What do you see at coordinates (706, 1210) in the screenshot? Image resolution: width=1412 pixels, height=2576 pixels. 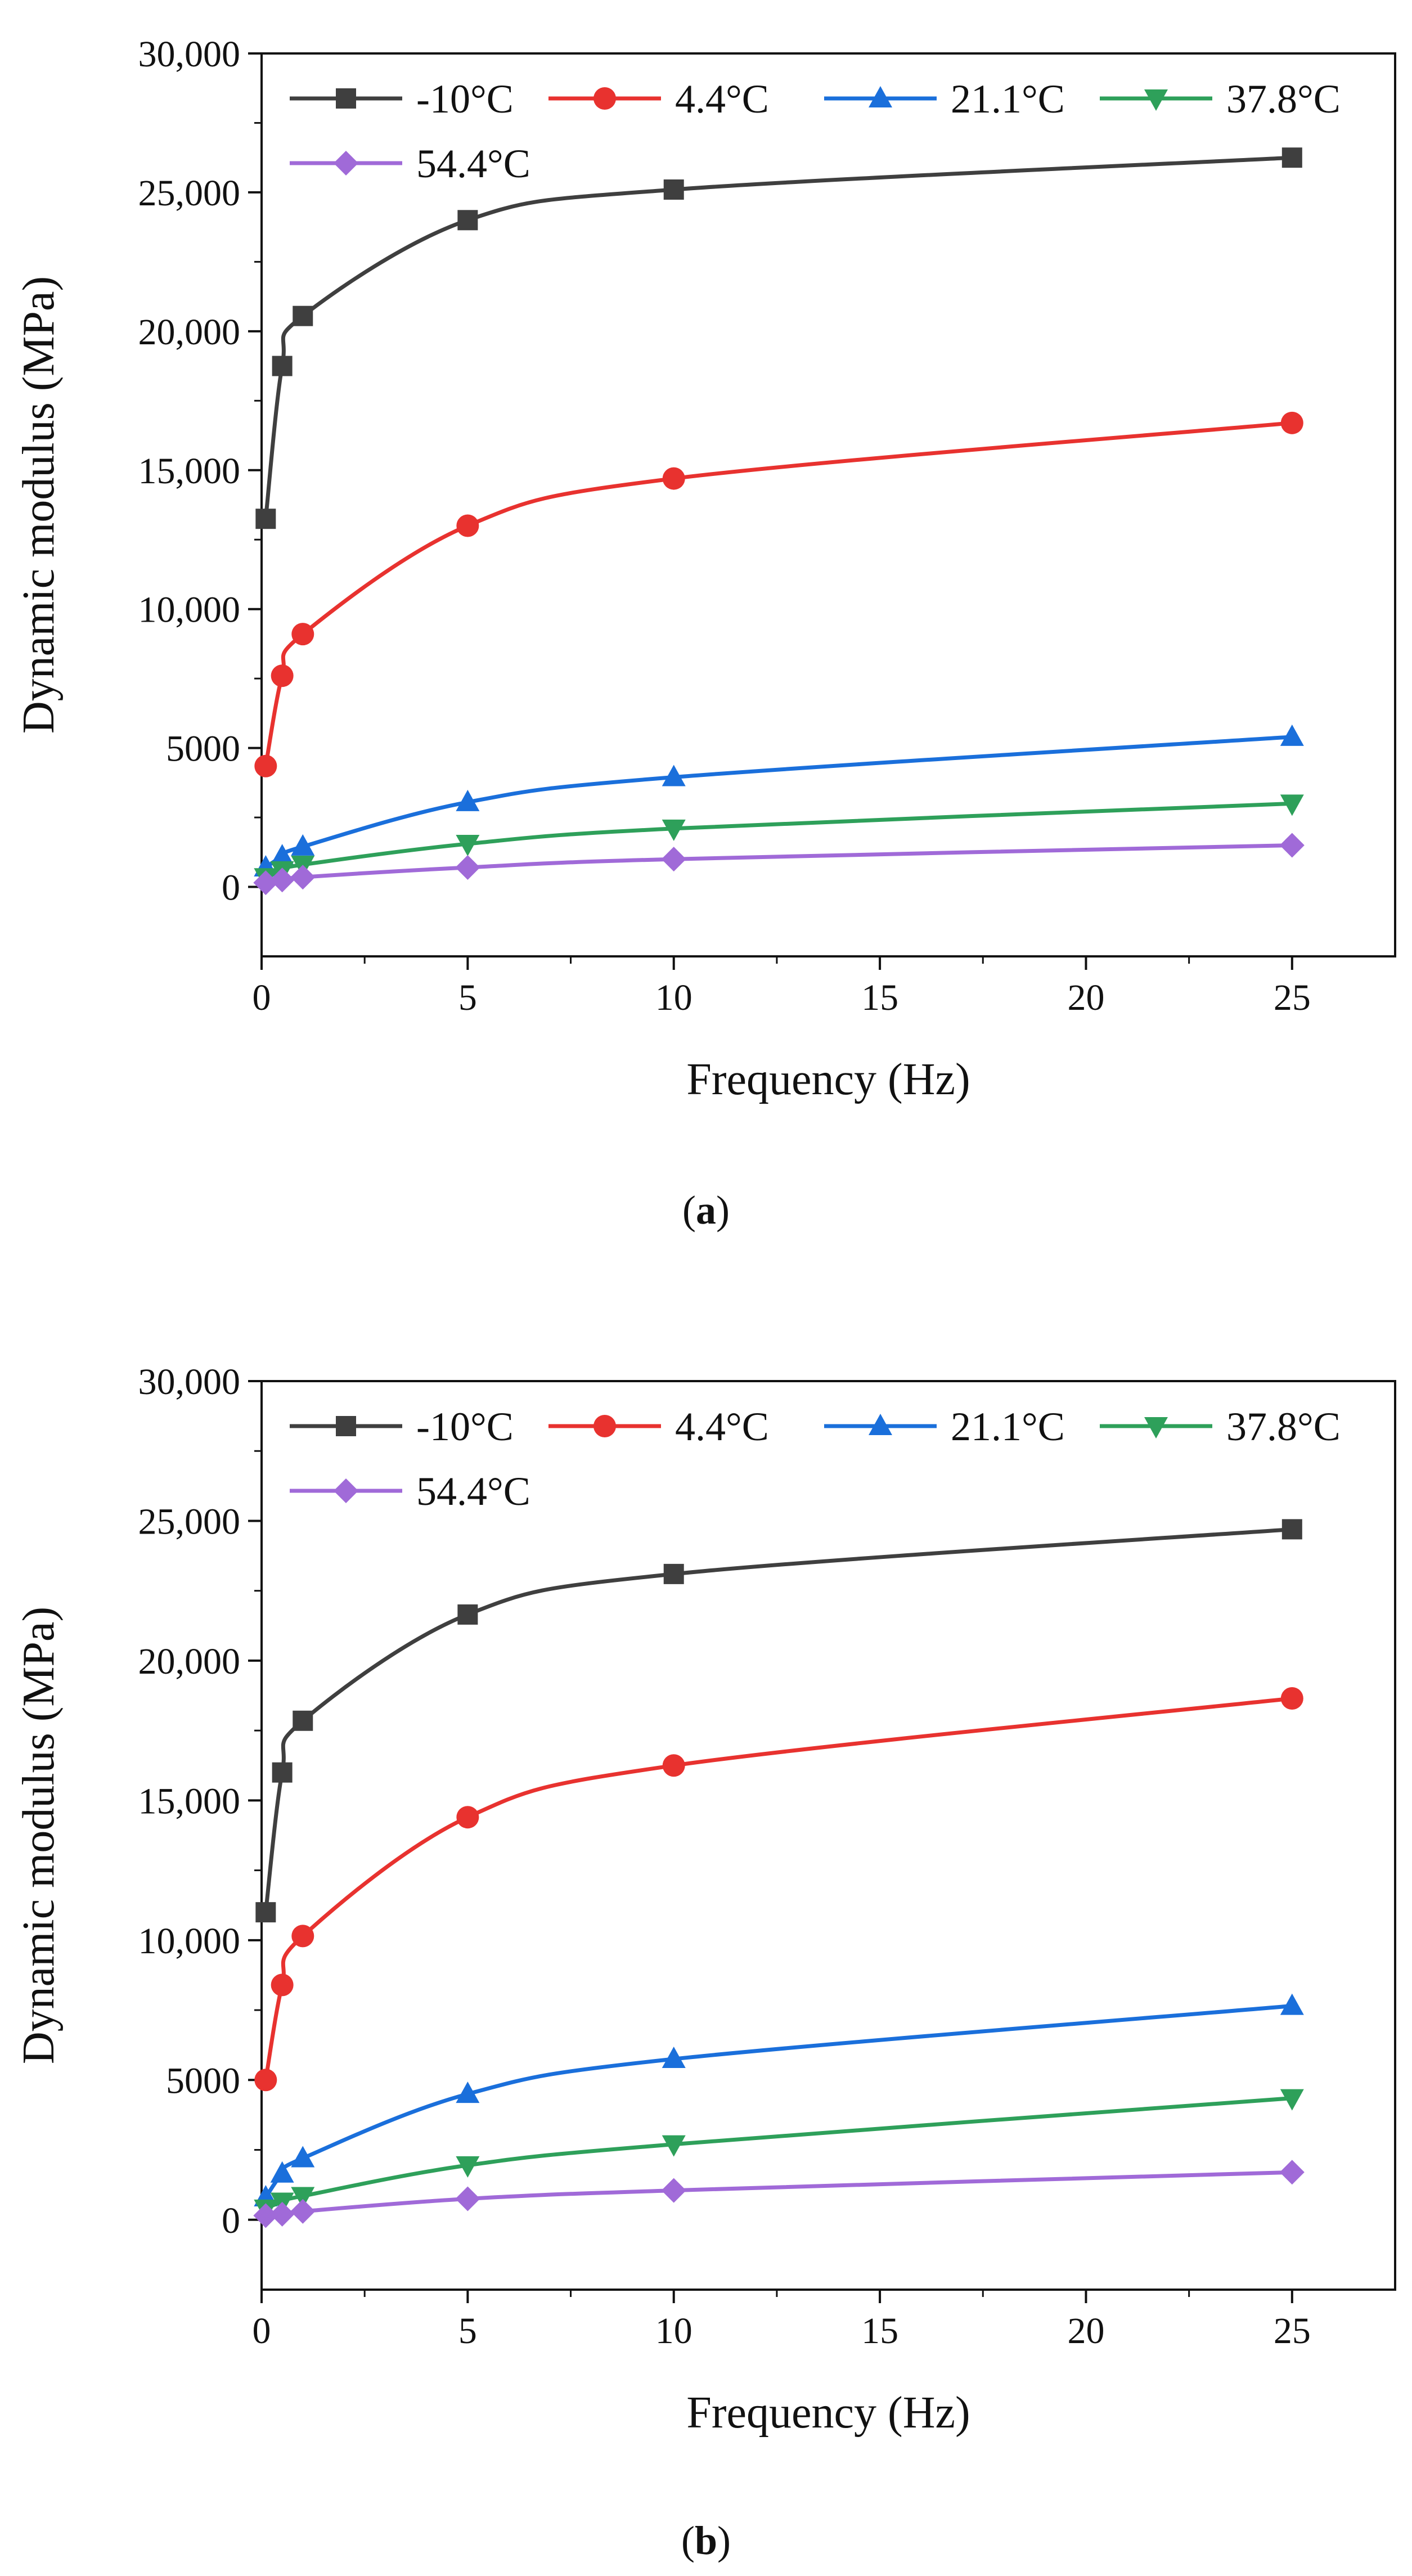 I see `caption-a: (a)` at bounding box center [706, 1210].